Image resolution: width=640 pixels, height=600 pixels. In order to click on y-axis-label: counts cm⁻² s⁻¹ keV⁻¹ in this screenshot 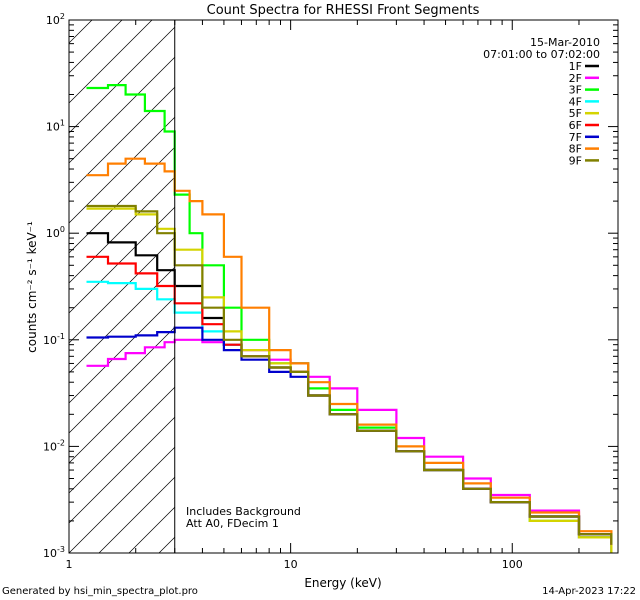, I will do `click(32, 287)`.